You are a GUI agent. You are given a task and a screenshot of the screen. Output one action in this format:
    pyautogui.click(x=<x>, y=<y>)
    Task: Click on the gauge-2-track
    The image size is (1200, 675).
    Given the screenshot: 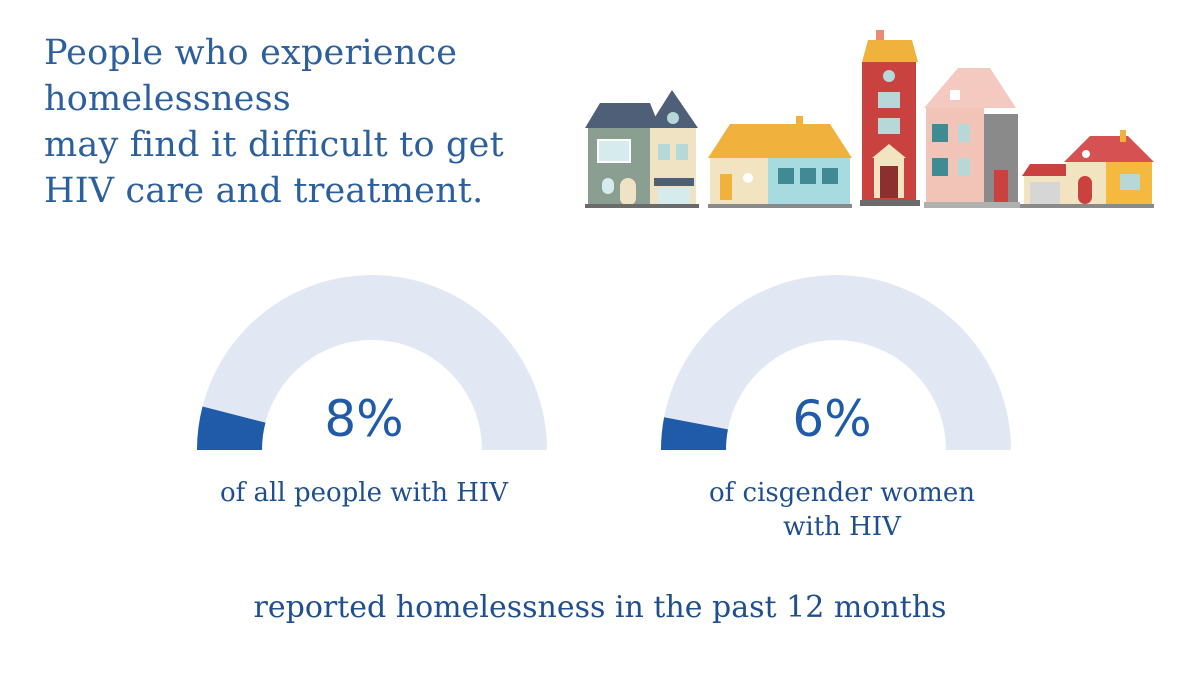 What is the action you would take?
    pyautogui.click(x=836, y=362)
    